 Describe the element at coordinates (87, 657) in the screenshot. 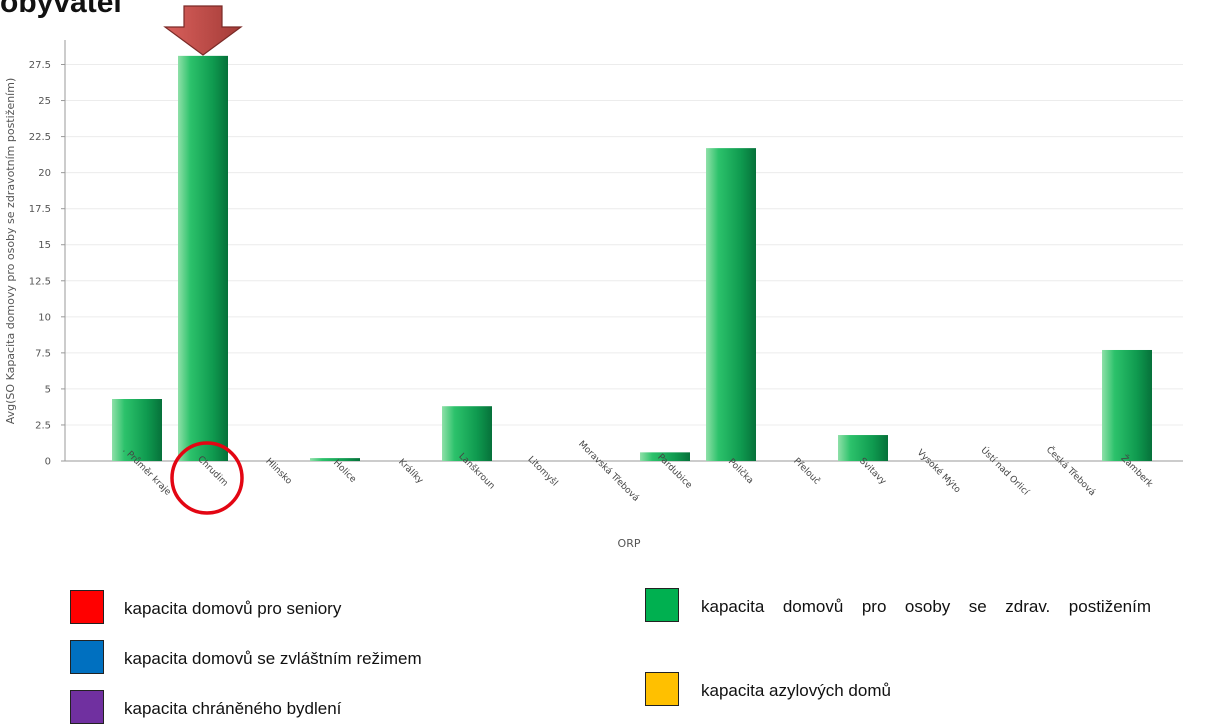

I see `legend-swatch-blue` at that location.